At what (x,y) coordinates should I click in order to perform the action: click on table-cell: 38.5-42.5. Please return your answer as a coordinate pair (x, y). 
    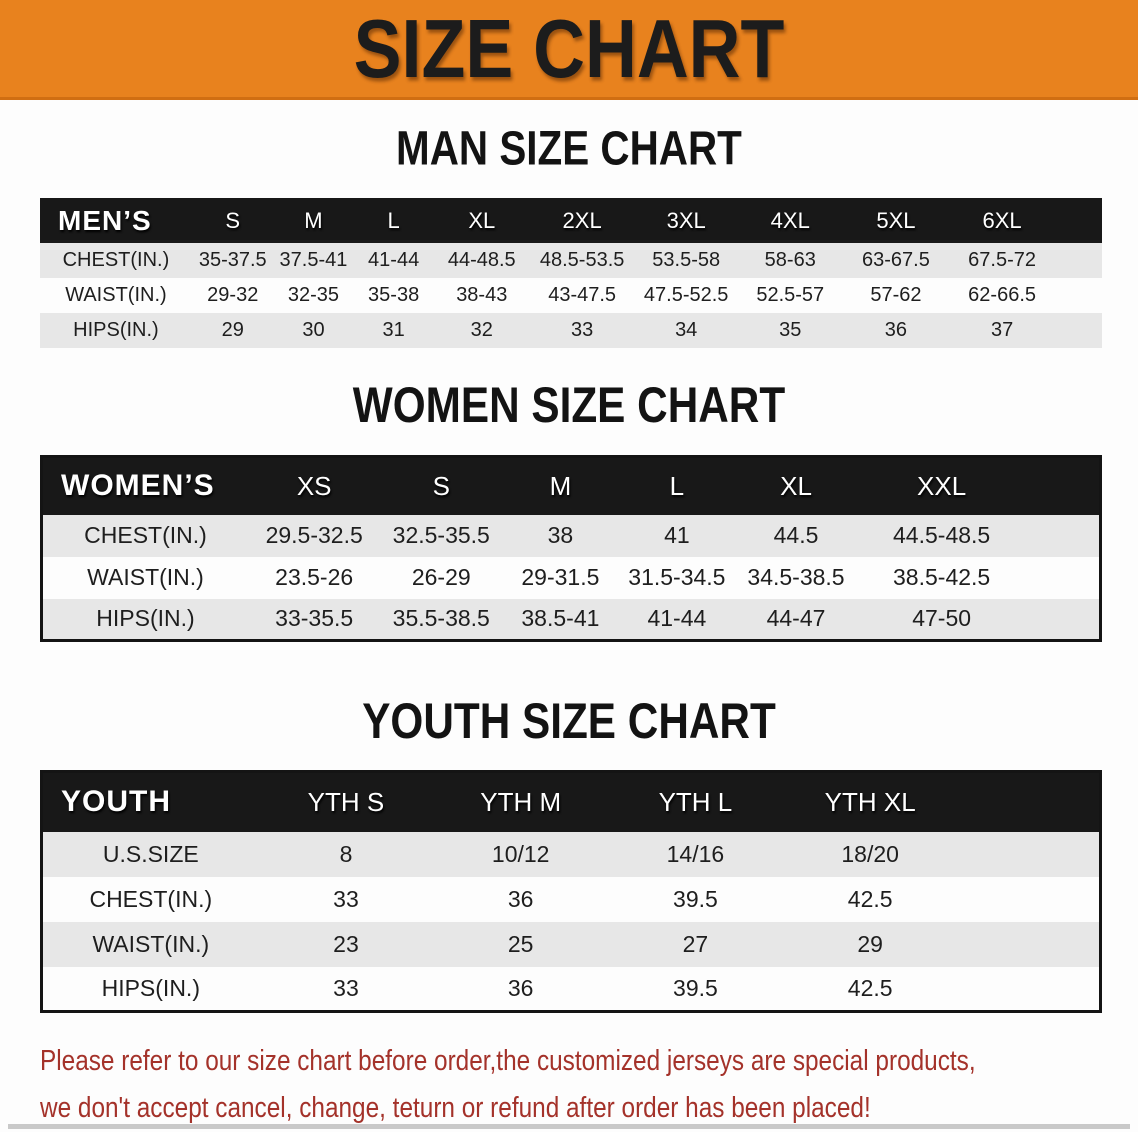
    Looking at the image, I should click on (941, 577).